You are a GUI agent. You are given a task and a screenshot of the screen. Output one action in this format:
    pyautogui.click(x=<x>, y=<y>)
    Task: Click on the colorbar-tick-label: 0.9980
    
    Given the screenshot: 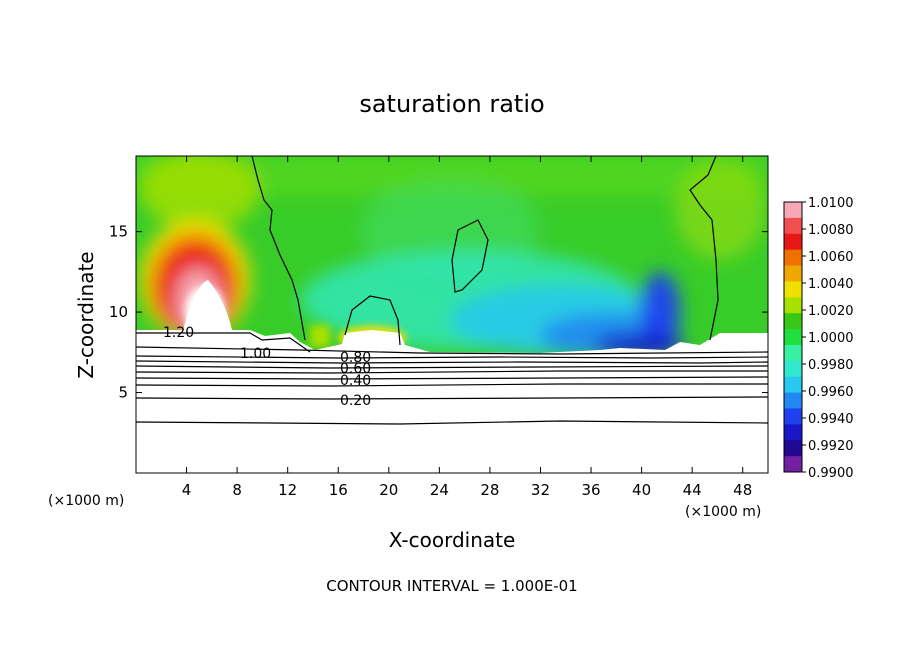 What is the action you would take?
    pyautogui.click(x=831, y=365)
    